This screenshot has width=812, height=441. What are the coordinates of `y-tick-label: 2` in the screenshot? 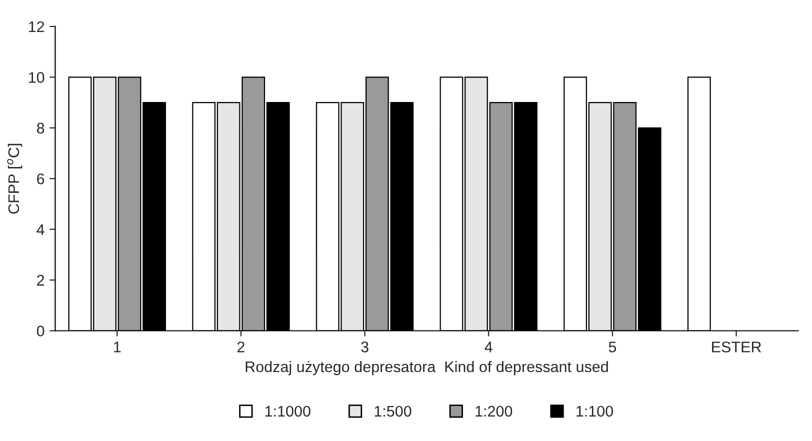 It's located at (40, 280).